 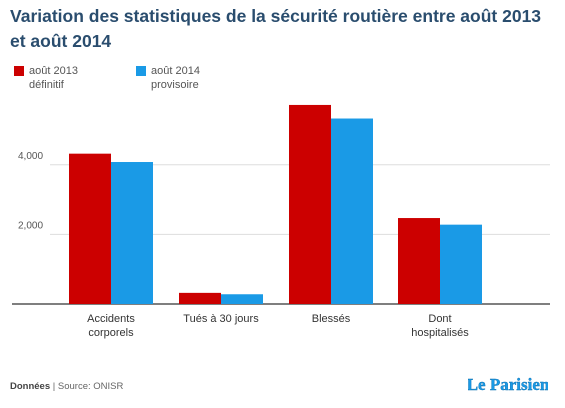 I want to click on footer-source: Données | Source: ONISR, so click(x=66, y=386).